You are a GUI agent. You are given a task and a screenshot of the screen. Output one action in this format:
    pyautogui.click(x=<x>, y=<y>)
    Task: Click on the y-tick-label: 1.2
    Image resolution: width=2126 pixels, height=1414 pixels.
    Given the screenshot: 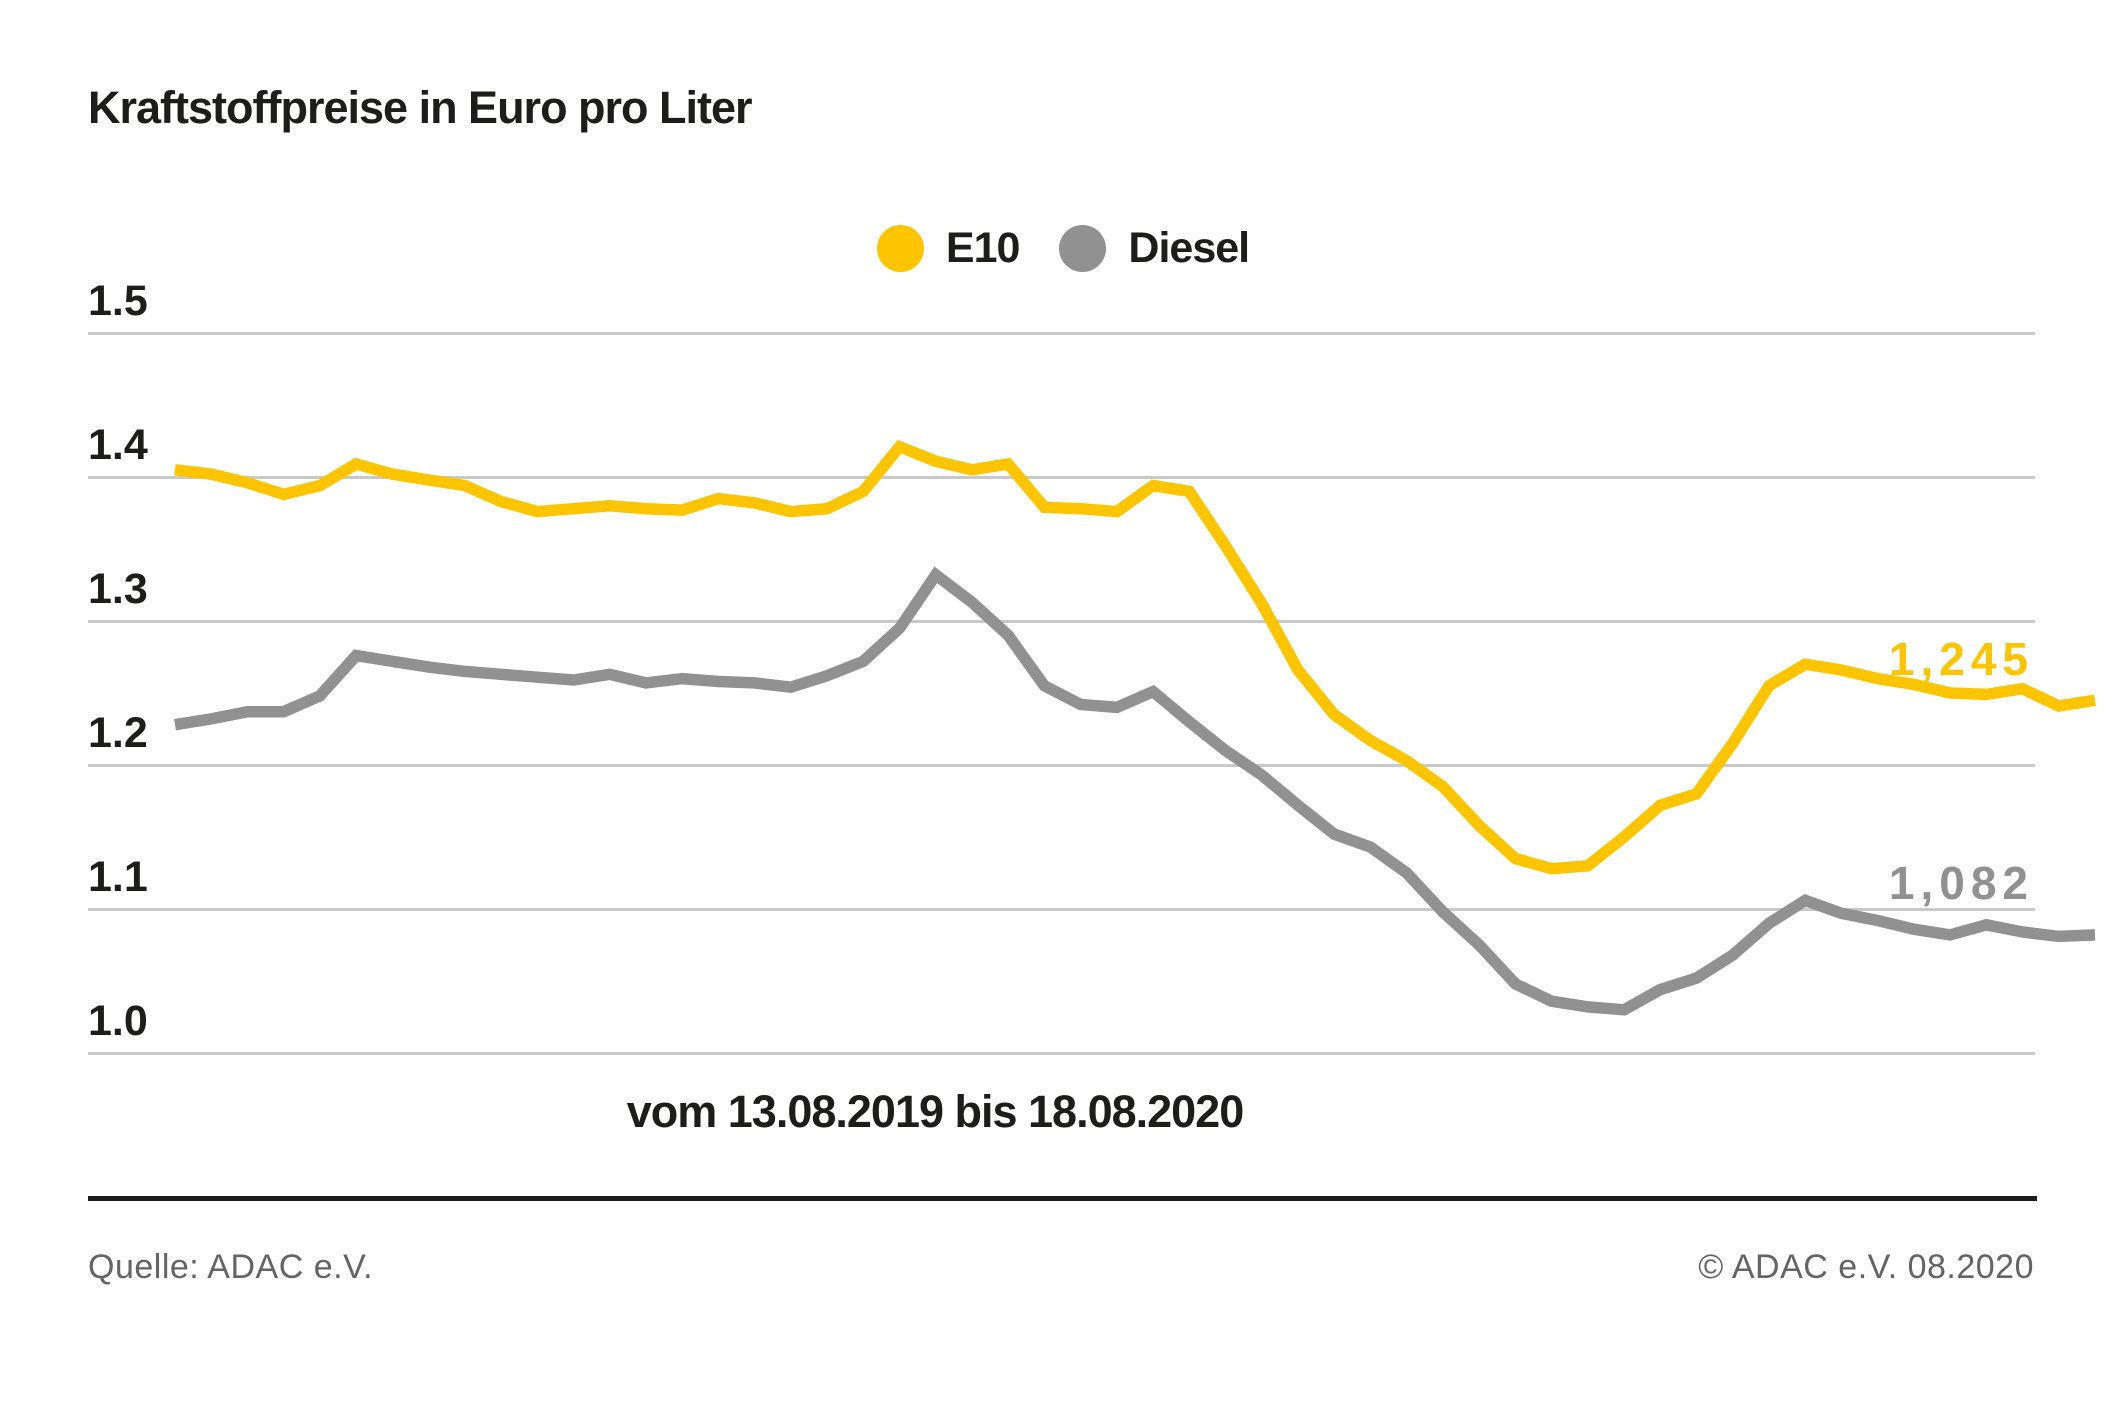 What is the action you would take?
    pyautogui.click(x=118, y=733)
    